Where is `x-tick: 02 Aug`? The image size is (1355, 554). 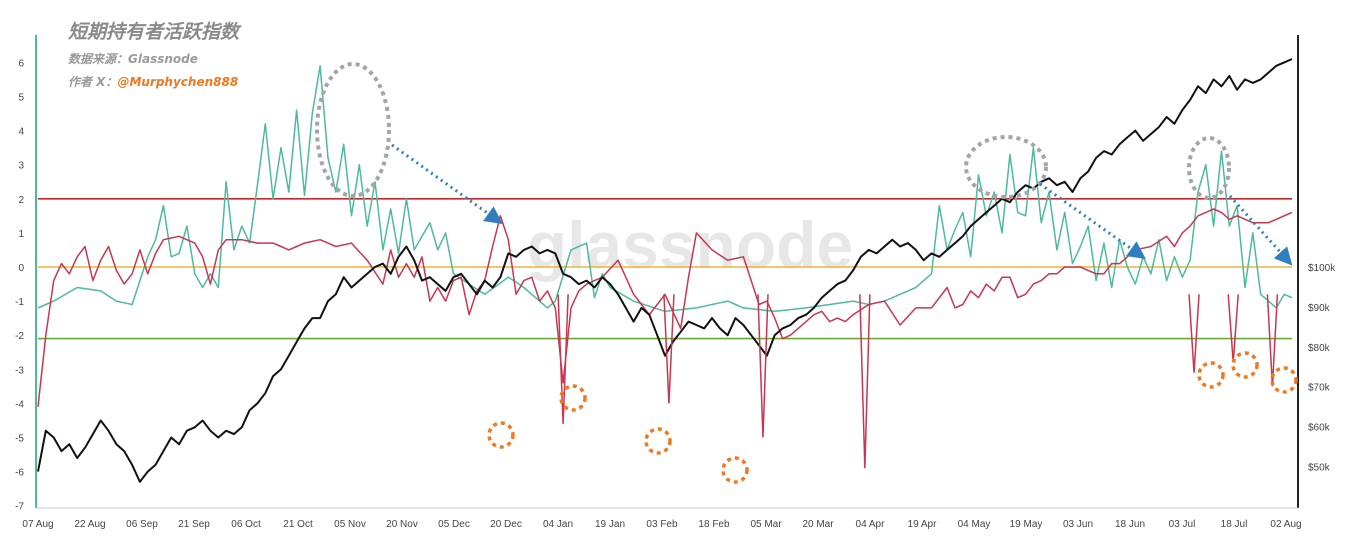
x-tick: 02 Aug is located at coordinates (1285, 524).